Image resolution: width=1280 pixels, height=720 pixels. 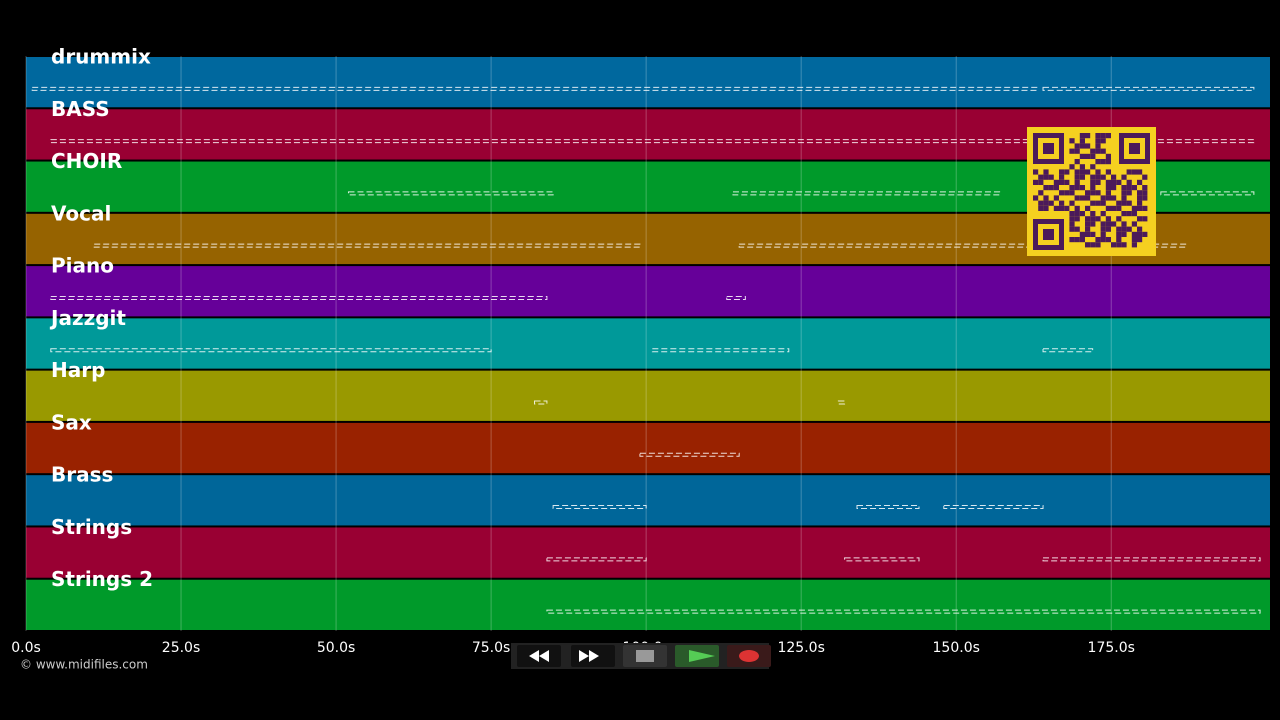 What do you see at coordinates (82, 475) in the screenshot?
I see `track-name: Brass` at bounding box center [82, 475].